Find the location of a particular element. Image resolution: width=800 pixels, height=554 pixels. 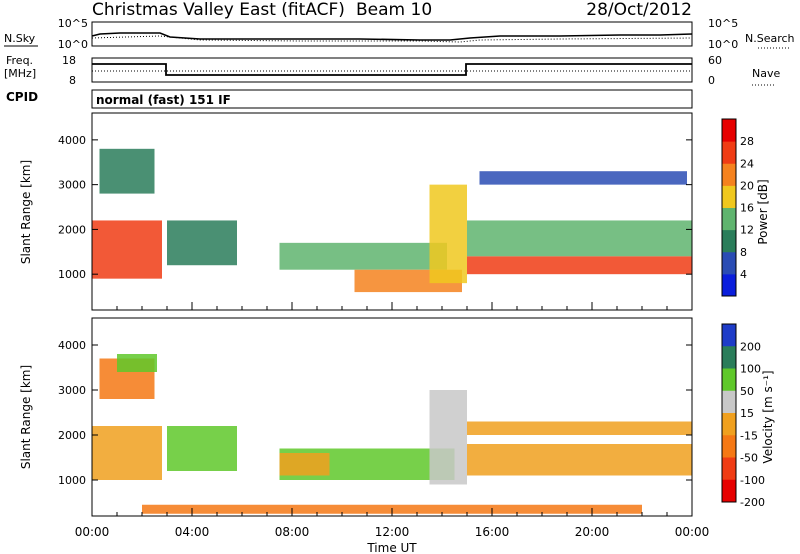

colorbar-tick-label: 20 is located at coordinates (747, 185).